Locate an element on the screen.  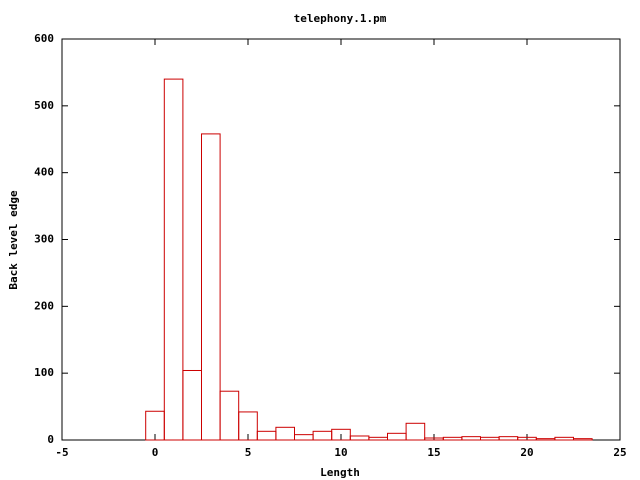
x-tick-label: 10 is located at coordinates (340, 452).